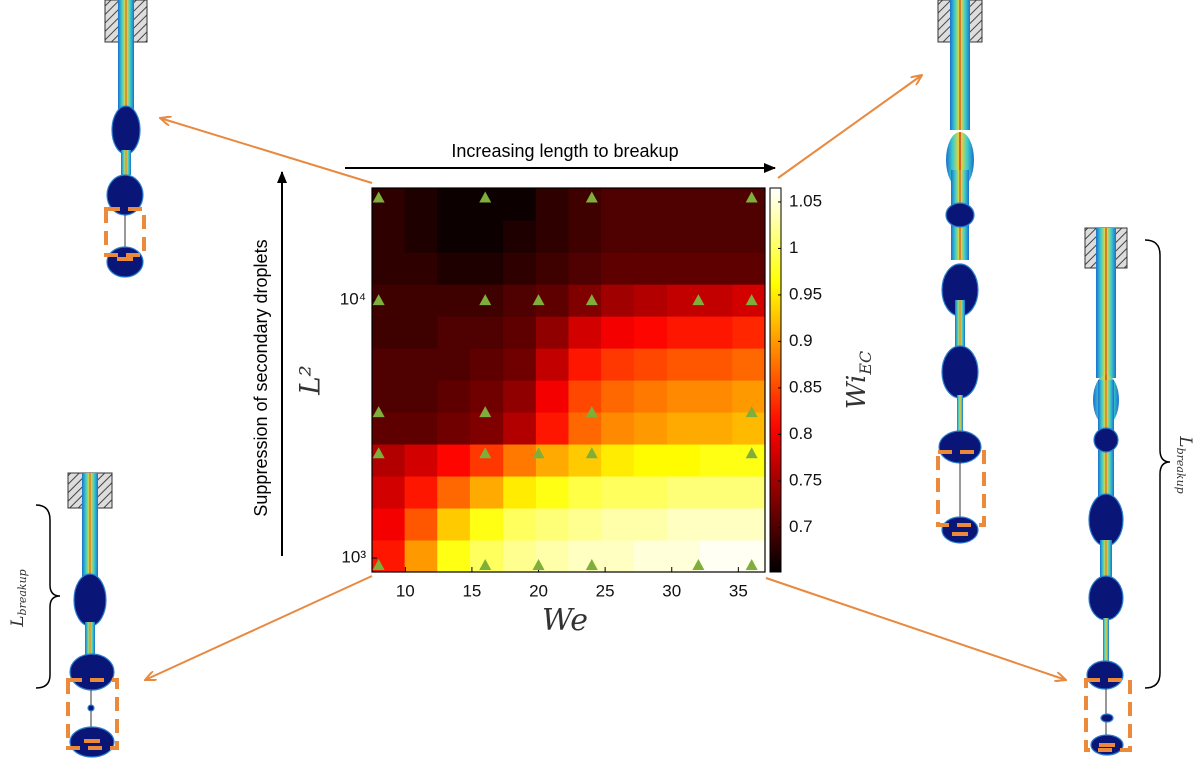  Describe the element at coordinates (353, 557) in the screenshot. I see `y-tick-label: 10³` at that location.